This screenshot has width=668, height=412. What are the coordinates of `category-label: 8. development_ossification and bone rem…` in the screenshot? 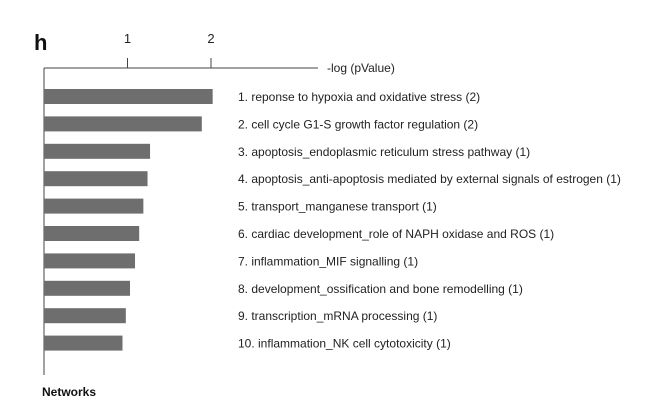 It's located at (380, 289).